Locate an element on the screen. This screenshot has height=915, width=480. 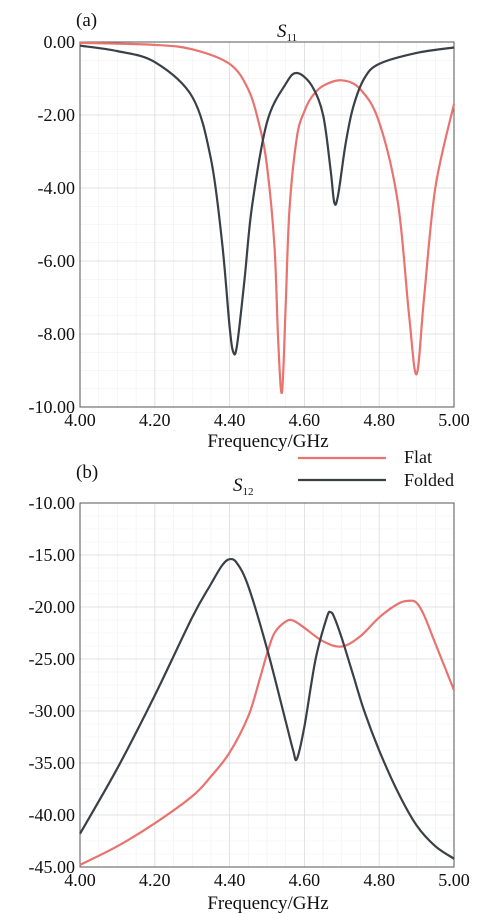
y-tick-label-b-0: -10.00 is located at coordinates (52, 503).